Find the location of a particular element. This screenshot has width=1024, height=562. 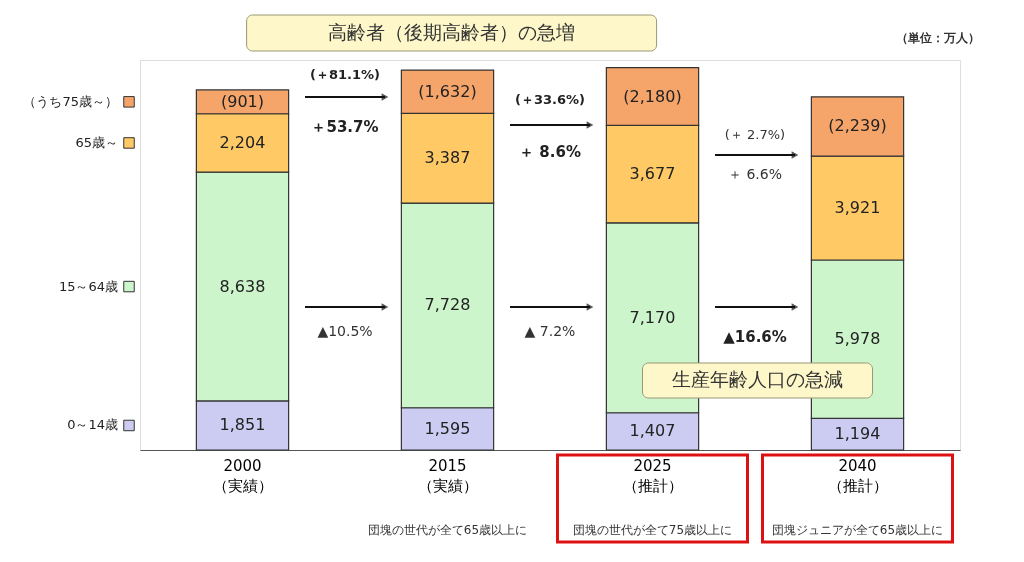

x-tick-label: 2025 （推計） is located at coordinates (652, 475).